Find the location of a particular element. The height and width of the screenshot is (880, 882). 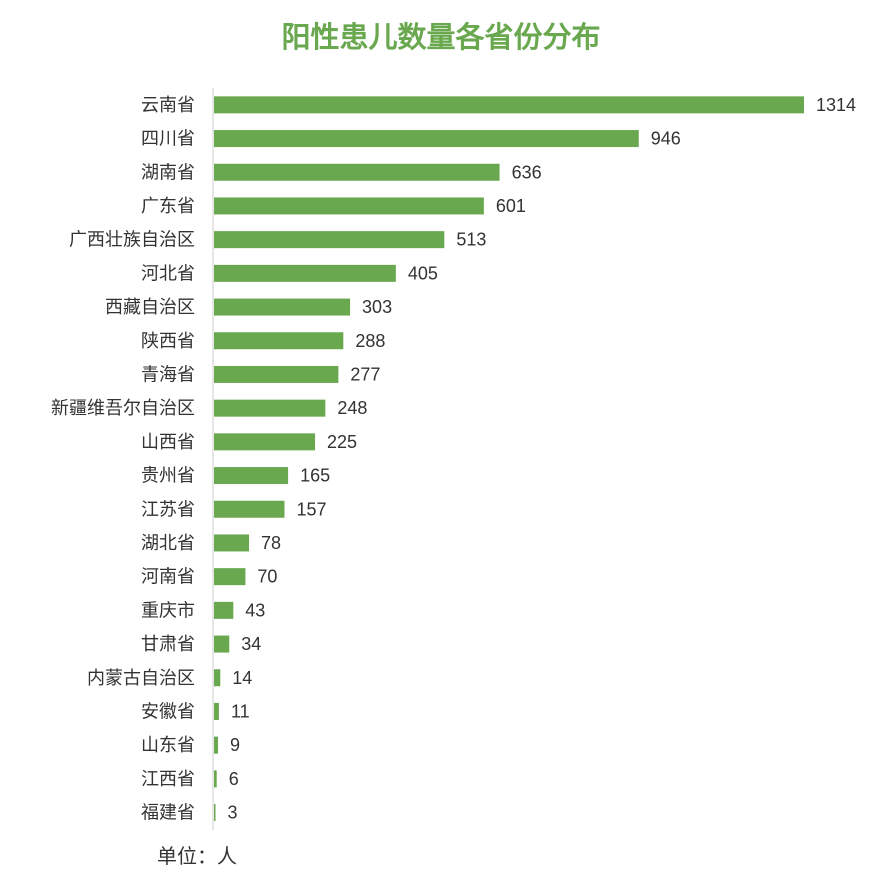

chart-title: 阳性患儿数量各省份分布 is located at coordinates (441, 38).